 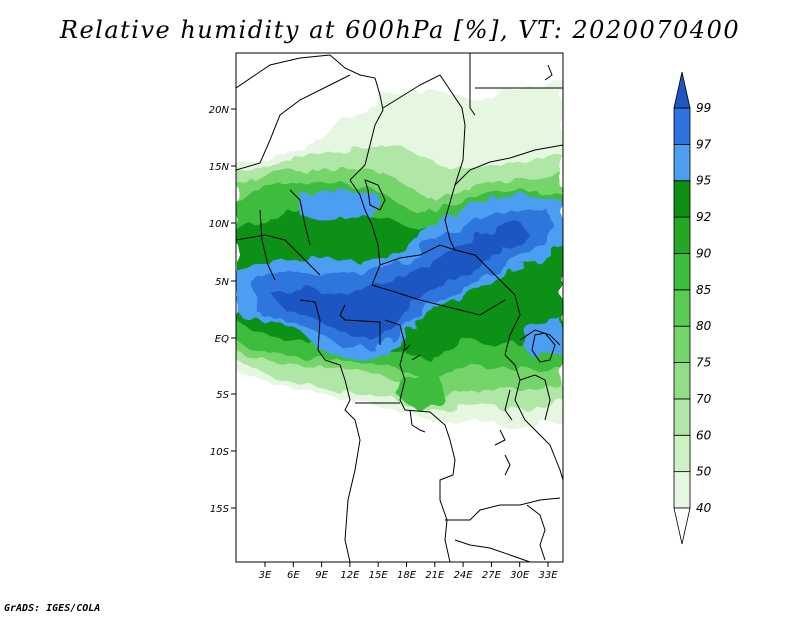 What do you see at coordinates (220, 452) in the screenshot?
I see `lat-tick-label: 10S` at bounding box center [220, 452].